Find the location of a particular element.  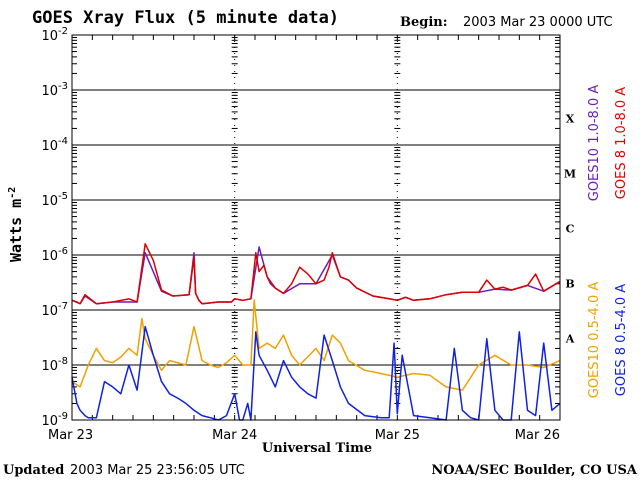

y-tick-label: 10⁻⁴ is located at coordinates (54, 145).